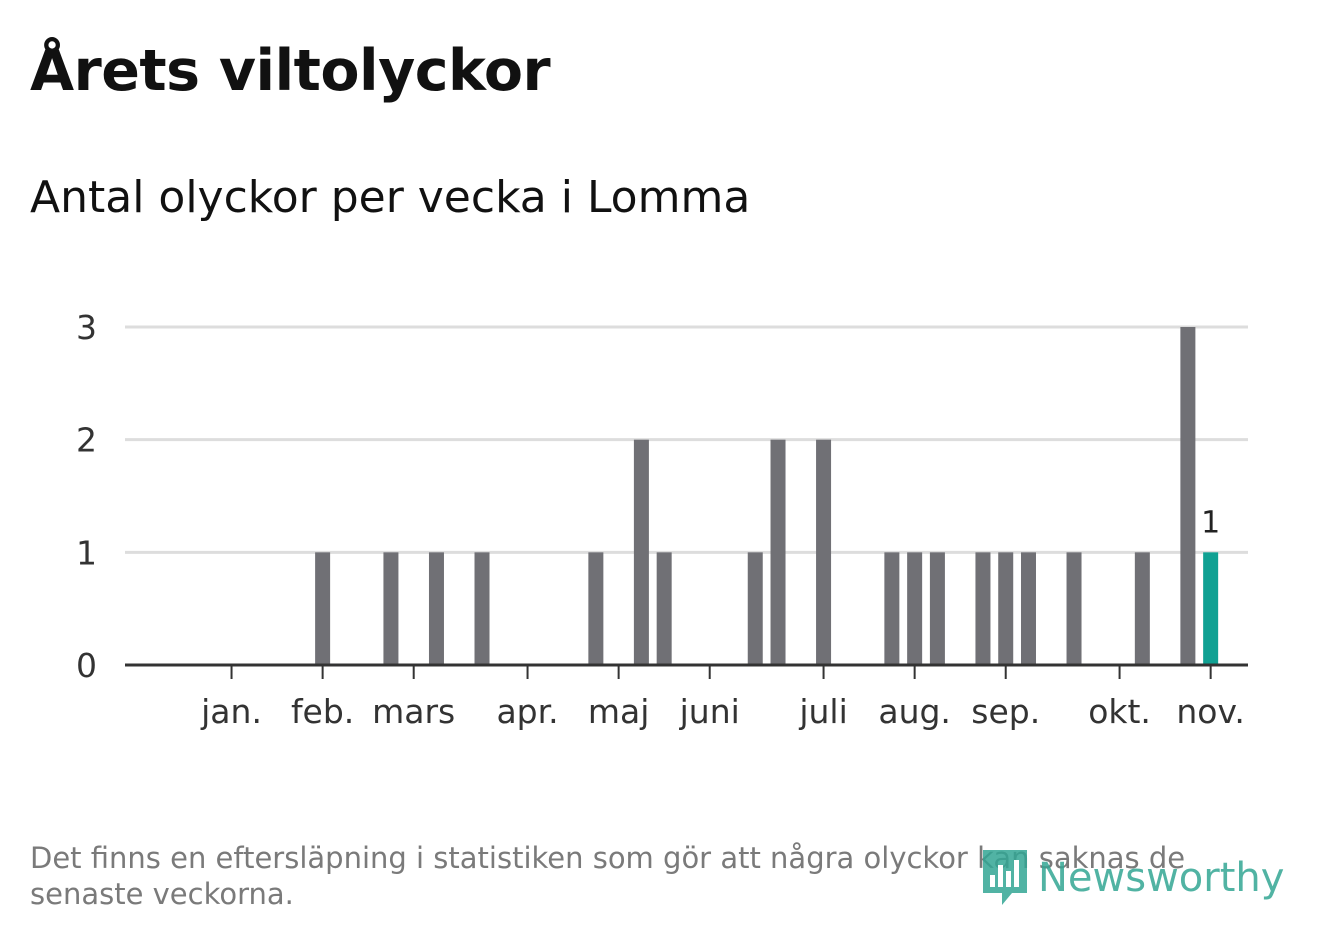 The image size is (1322, 939). I want to click on x-tick-label: okt., so click(1119, 711).